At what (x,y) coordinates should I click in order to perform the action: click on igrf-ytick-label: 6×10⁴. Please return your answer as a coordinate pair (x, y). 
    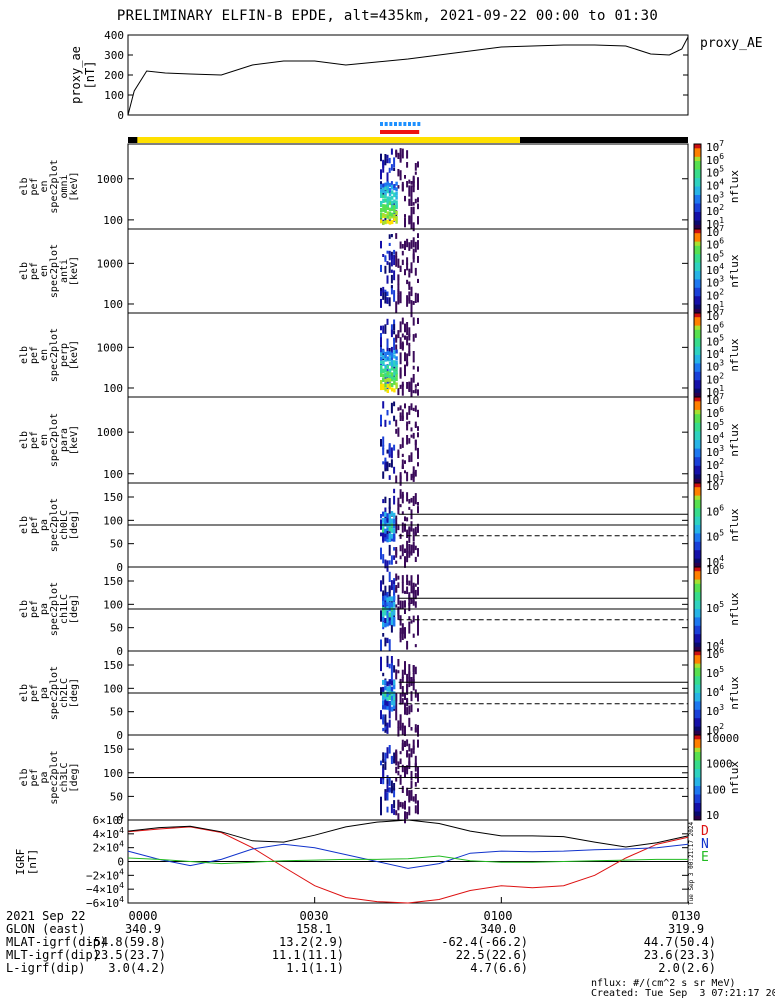
    Looking at the image, I should click on (109, 819).